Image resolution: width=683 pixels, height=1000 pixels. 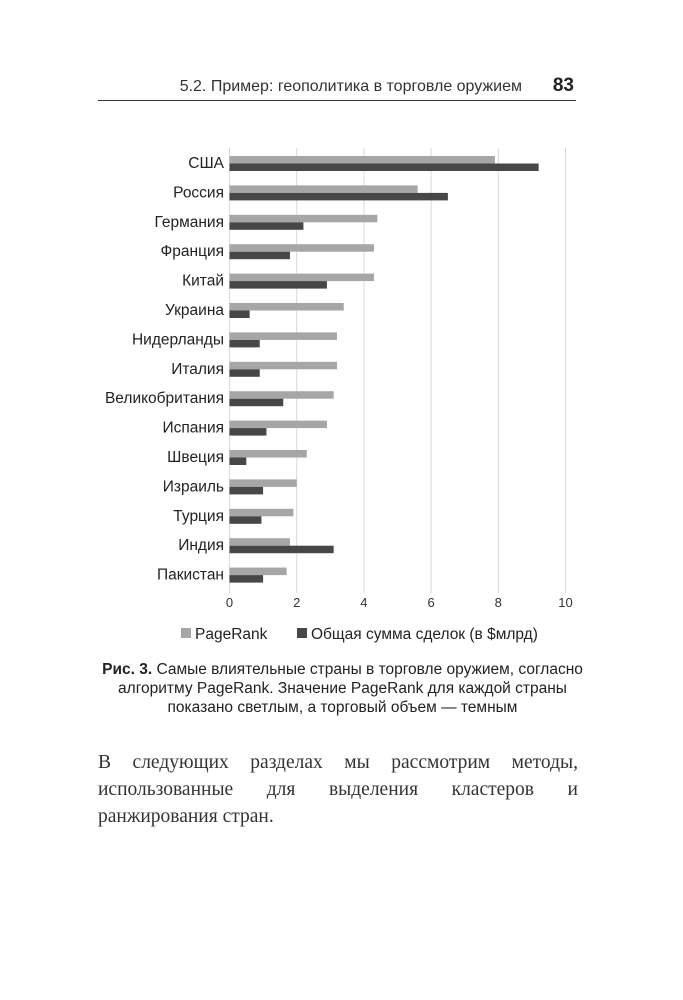 I want to click on category-label: Россия, so click(x=198, y=192).